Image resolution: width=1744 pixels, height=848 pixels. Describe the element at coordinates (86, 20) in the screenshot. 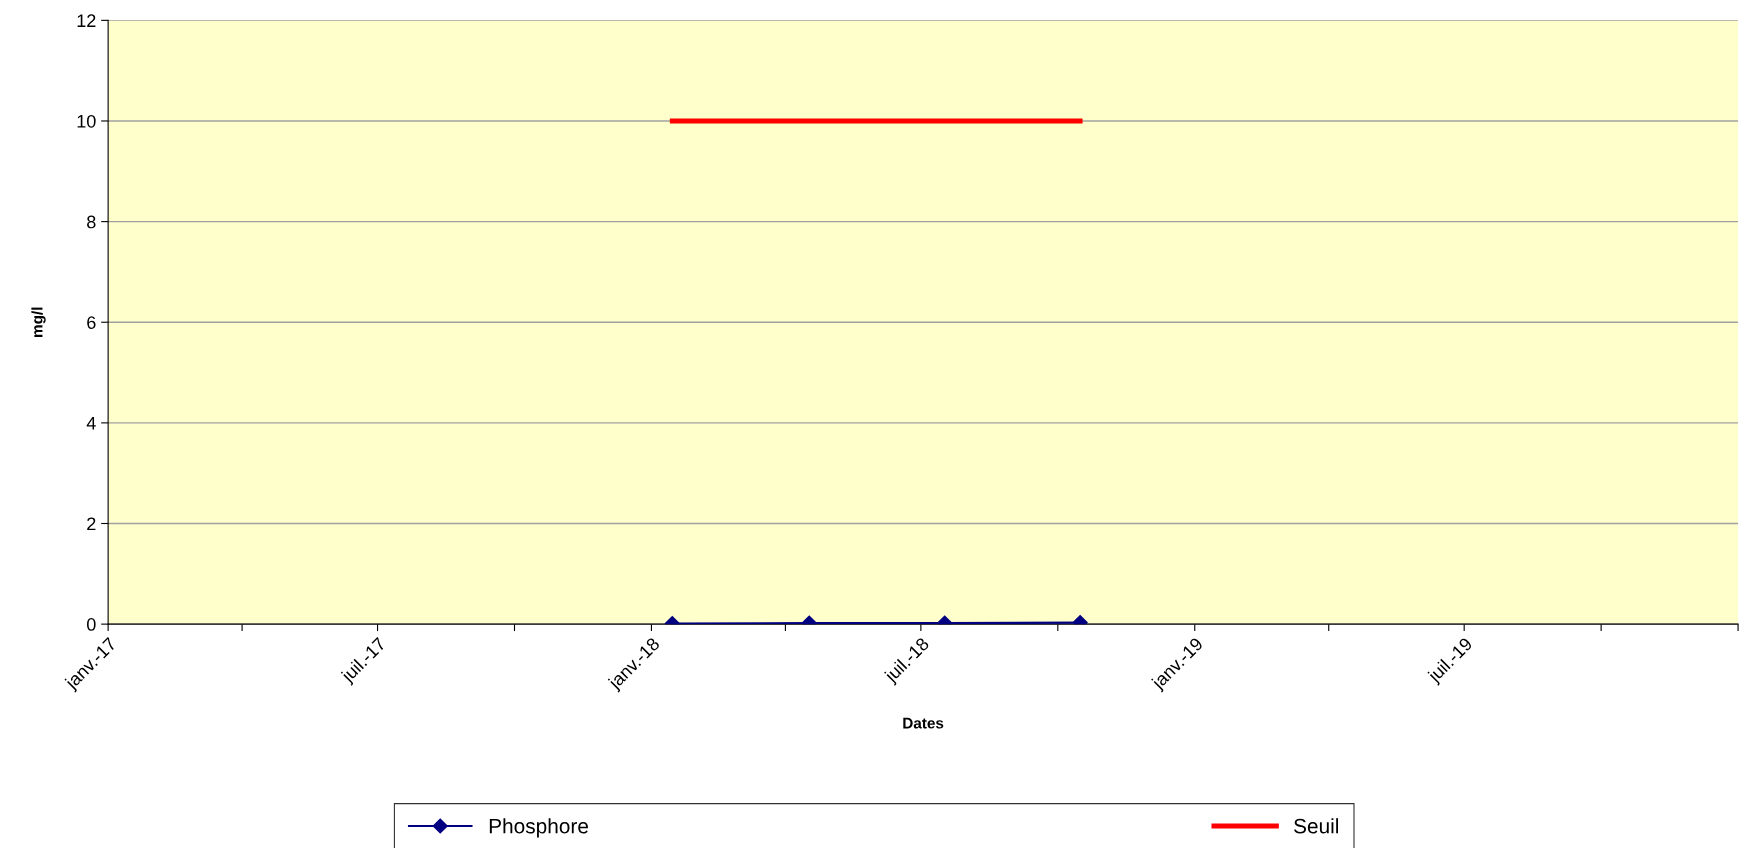

I see `y-tick-label: 12` at that location.